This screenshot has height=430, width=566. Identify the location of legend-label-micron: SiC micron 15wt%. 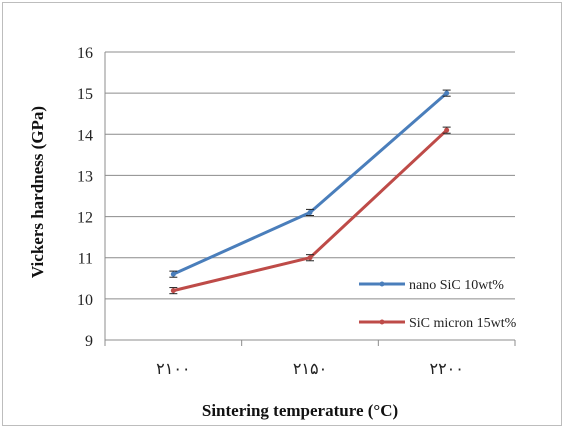
(463, 323).